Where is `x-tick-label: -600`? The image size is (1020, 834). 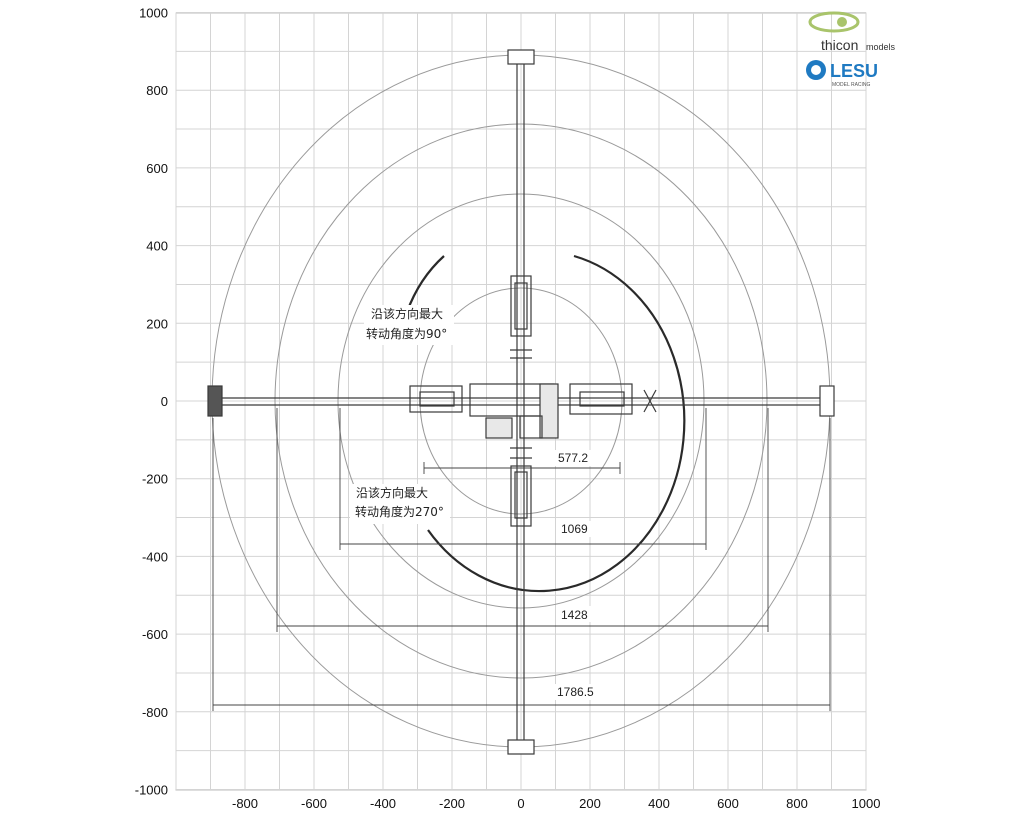 x-tick-label: -600 is located at coordinates (314, 803).